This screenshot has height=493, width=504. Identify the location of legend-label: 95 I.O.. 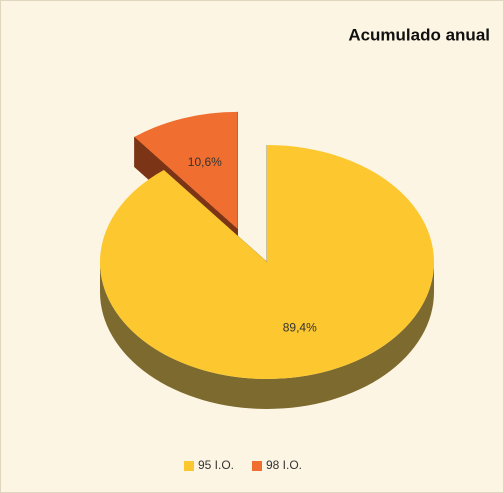
(216, 465).